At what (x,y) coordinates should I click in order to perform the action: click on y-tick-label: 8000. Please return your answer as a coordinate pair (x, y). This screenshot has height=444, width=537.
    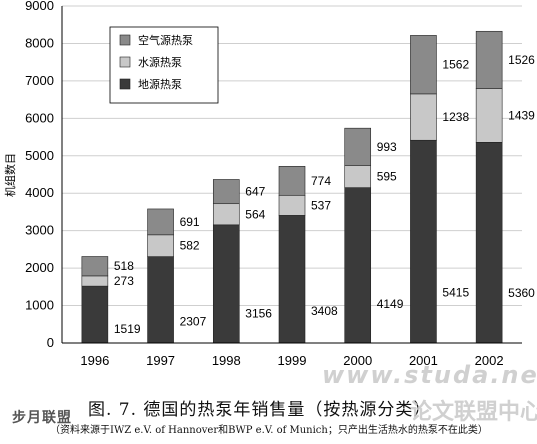
    Looking at the image, I should click on (39, 42).